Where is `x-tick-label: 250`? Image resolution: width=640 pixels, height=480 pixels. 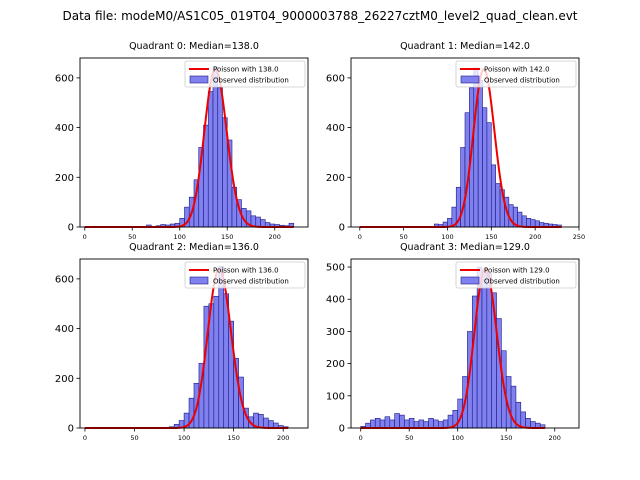
x-tick-label: 250 is located at coordinates (579, 237).